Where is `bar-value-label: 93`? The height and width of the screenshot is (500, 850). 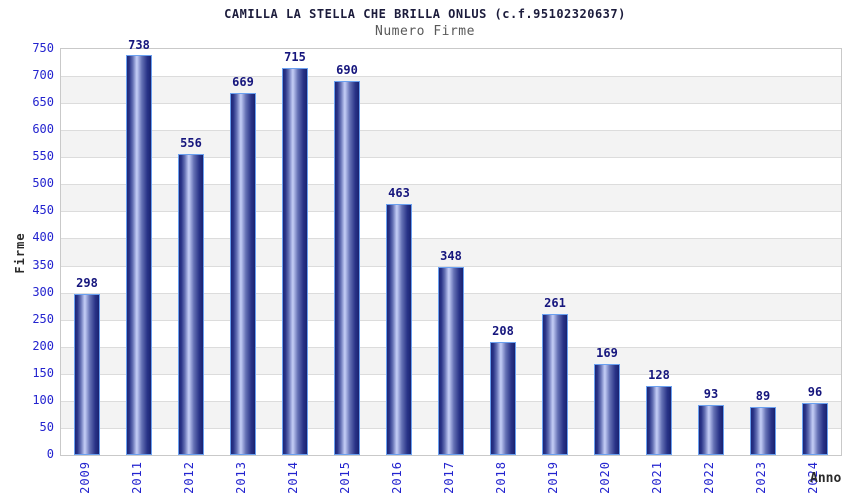
bar-value-label: 93 is located at coordinates (711, 393).